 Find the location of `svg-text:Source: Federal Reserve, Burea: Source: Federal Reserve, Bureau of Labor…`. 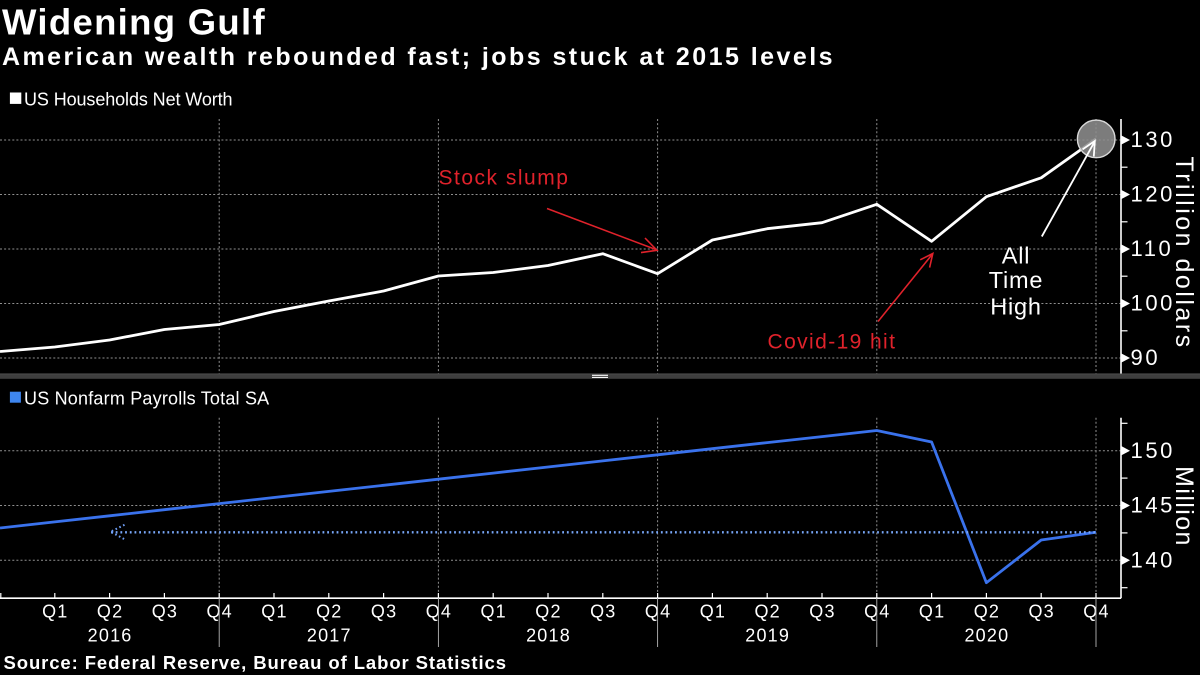

svg-text:Source: Federal Reserve, Burea: Source: Federal Reserve, Bureau of Labor… is located at coordinates (255, 662).